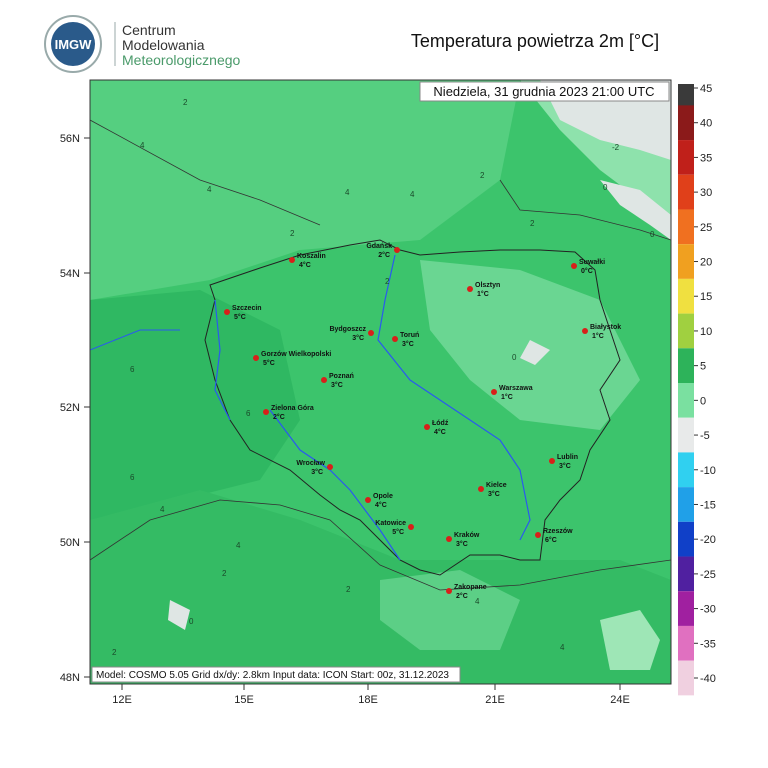 The image size is (768, 768). What do you see at coordinates (592, 262) in the screenshot?
I see `city-name: Suwałki` at bounding box center [592, 262].